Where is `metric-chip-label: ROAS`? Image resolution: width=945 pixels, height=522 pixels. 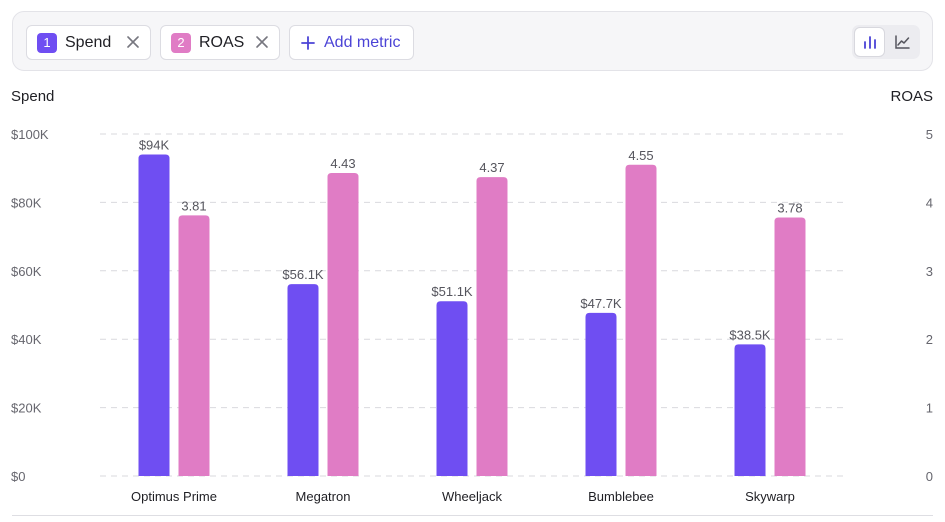
metric-chip-label: ROAS is located at coordinates (222, 42).